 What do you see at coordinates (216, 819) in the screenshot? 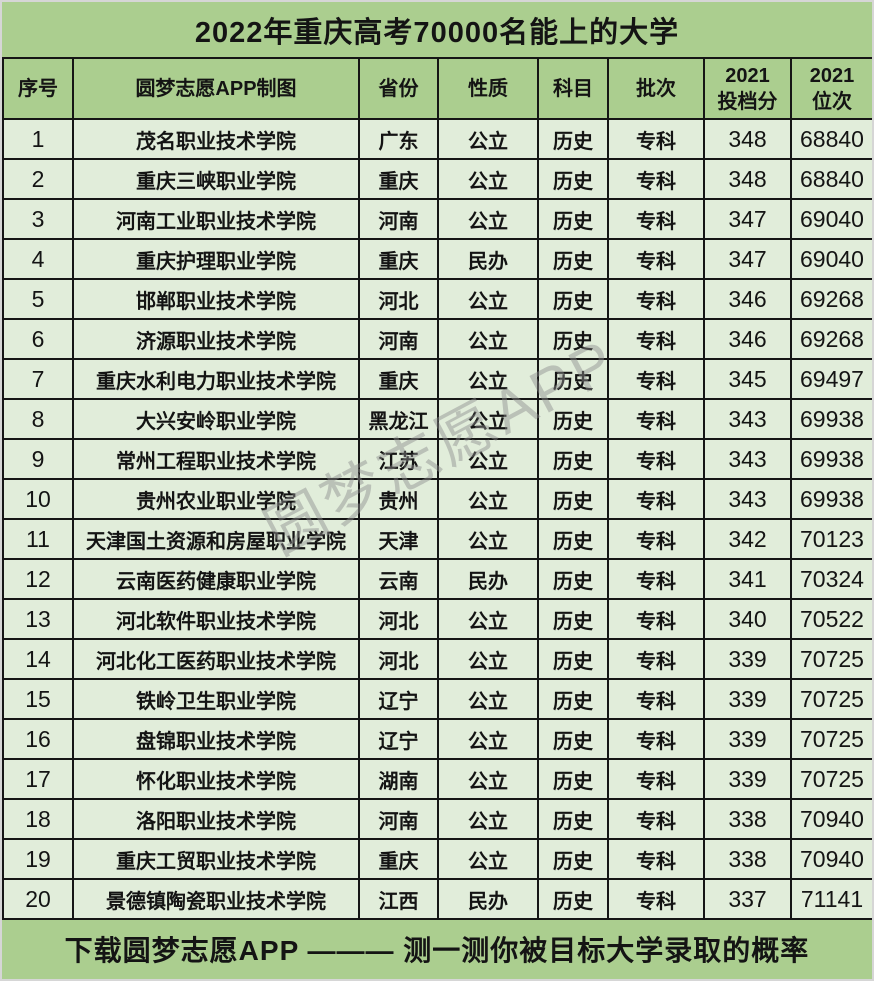
I see `cell-school: 洛阳职业技术学院` at bounding box center [216, 819].